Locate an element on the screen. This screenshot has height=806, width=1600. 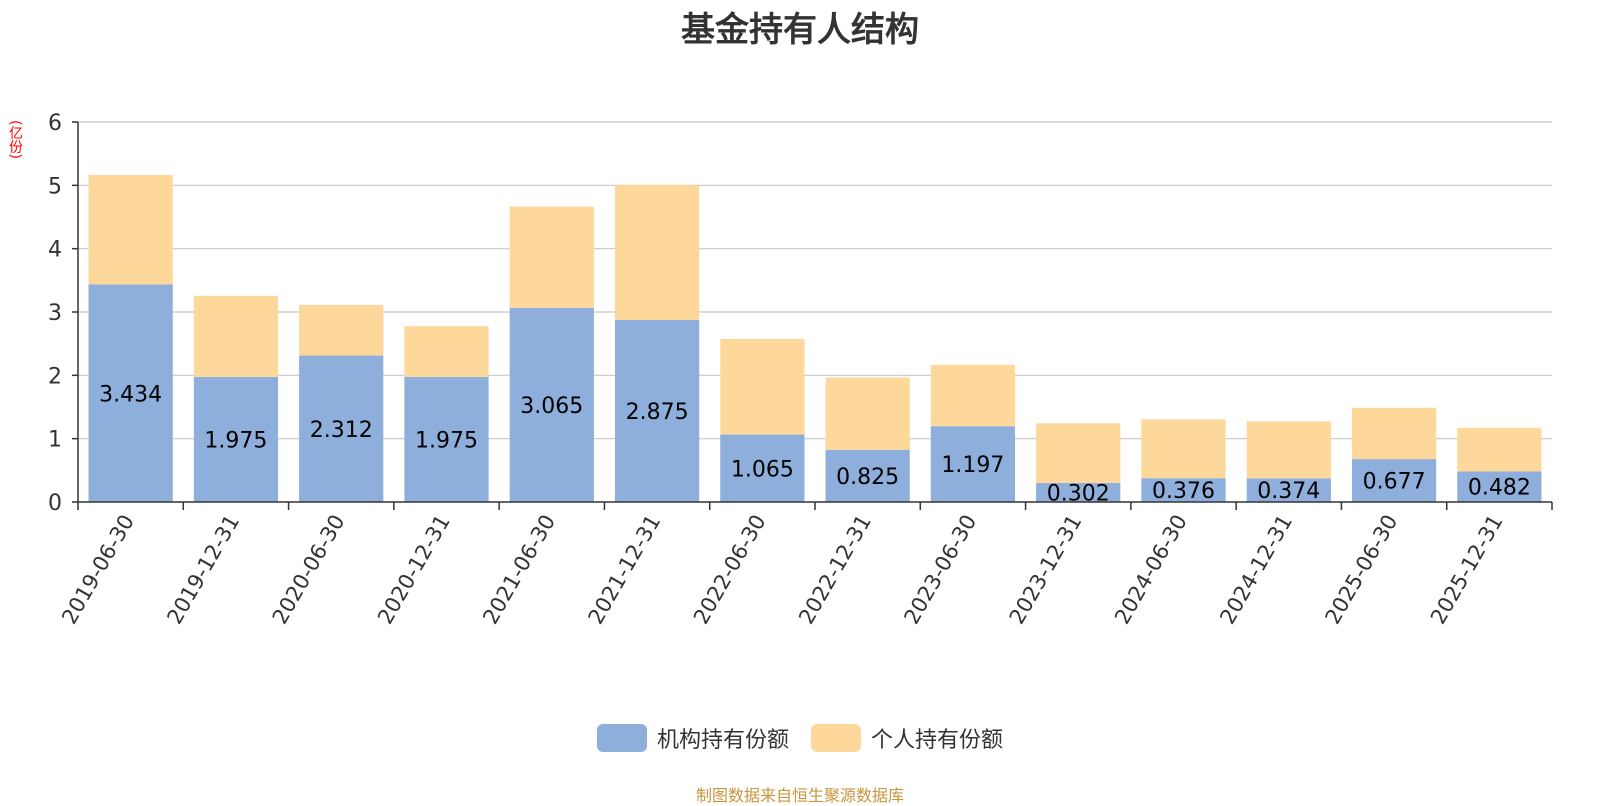
legend-label-institutional: 机构持有份额 is located at coordinates (722, 740).